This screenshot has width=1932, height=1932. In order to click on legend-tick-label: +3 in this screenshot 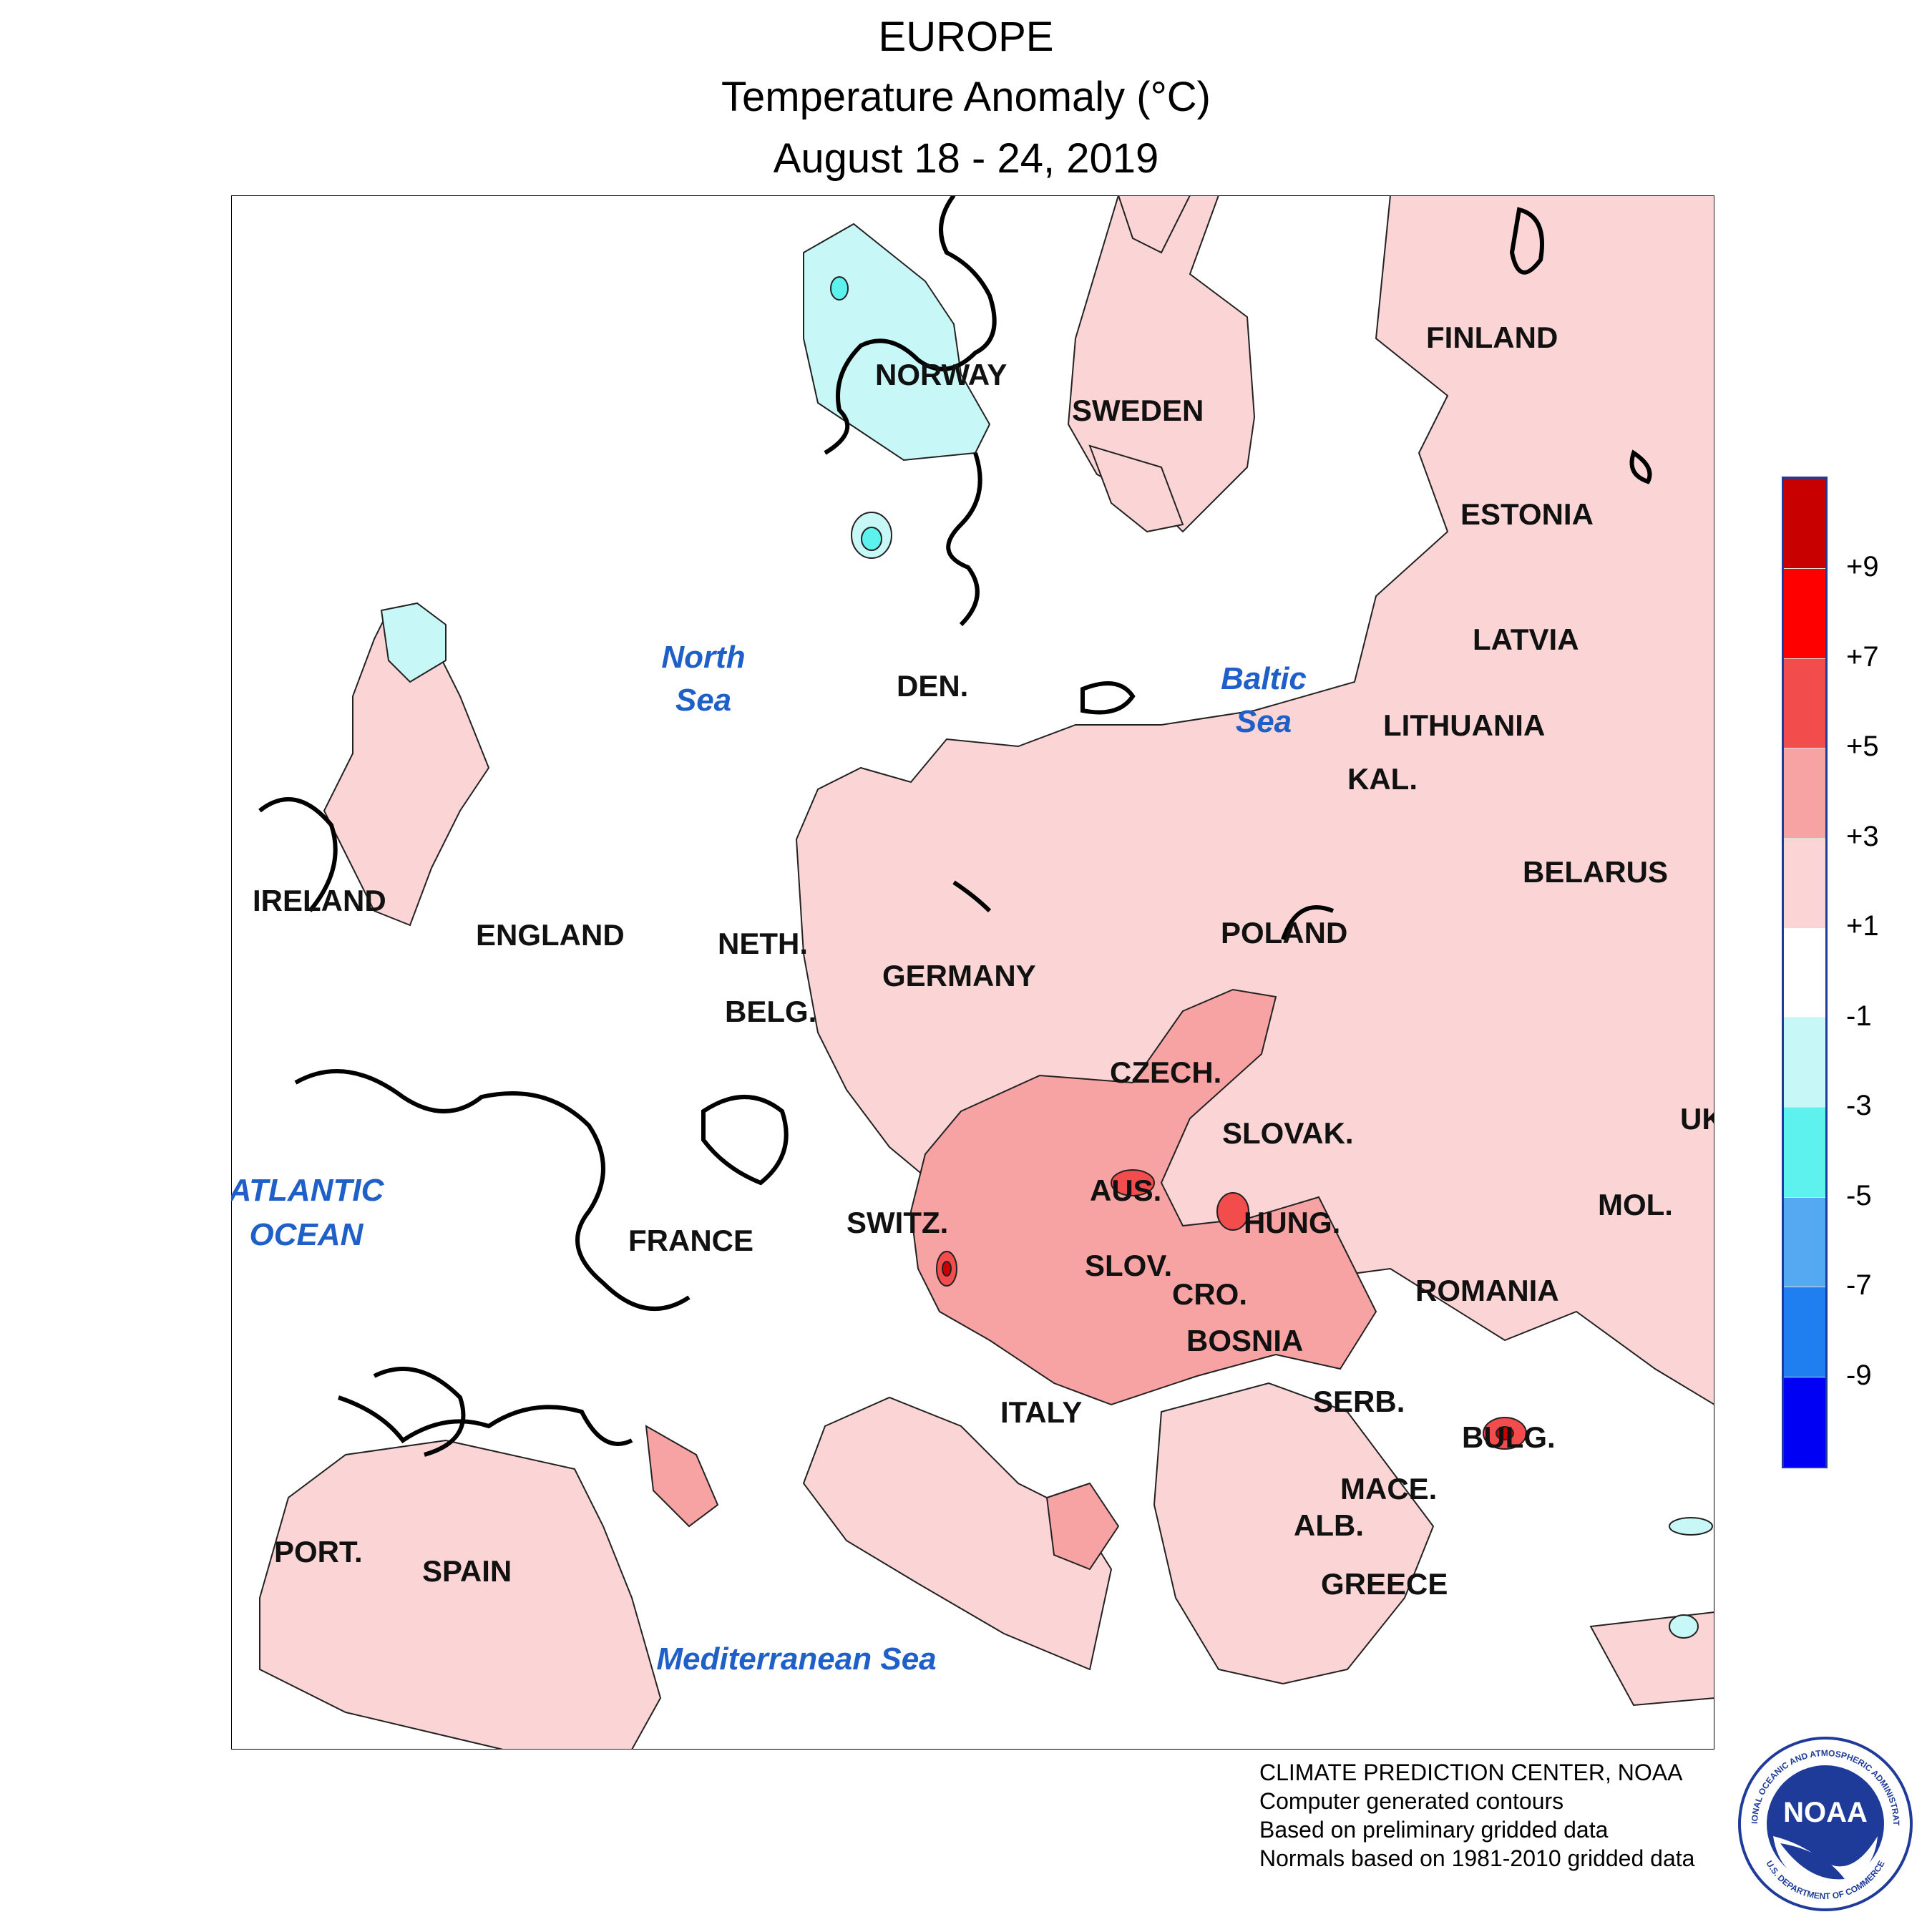, I will do `click(1862, 836)`.